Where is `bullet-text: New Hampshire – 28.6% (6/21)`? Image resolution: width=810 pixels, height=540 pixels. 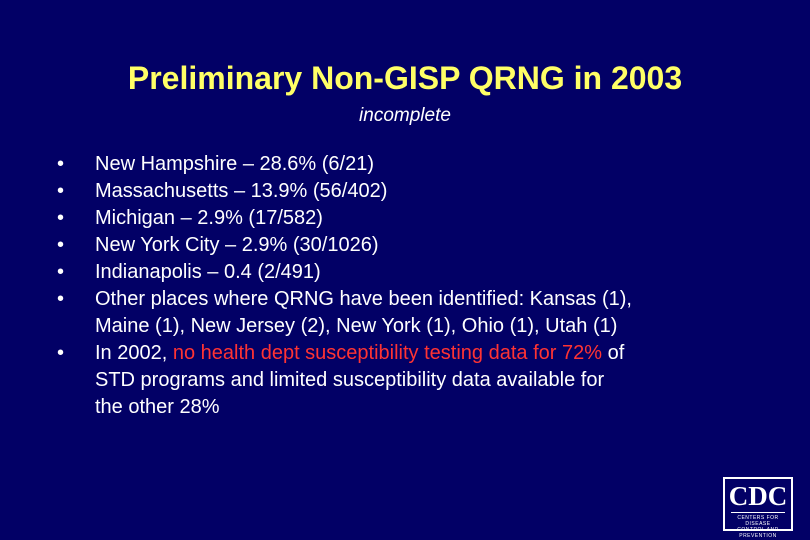
bullet-text: New Hampshire – 28.6% (6/21) is located at coordinates (235, 164).